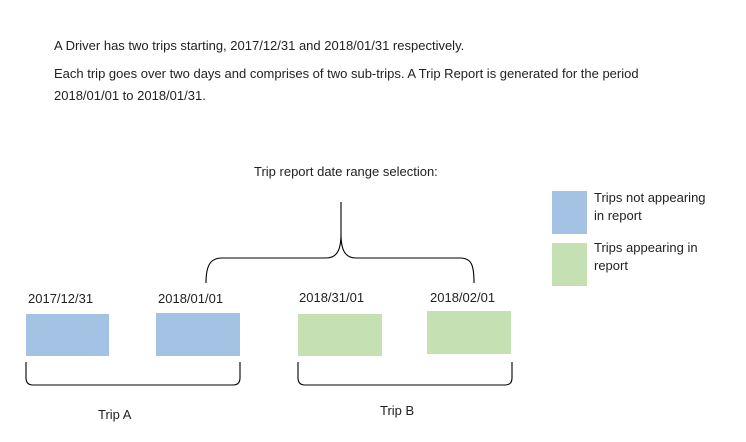 The height and width of the screenshot is (442, 746). What do you see at coordinates (405, 374) in the screenshot?
I see `trip-b-bracket` at bounding box center [405, 374].